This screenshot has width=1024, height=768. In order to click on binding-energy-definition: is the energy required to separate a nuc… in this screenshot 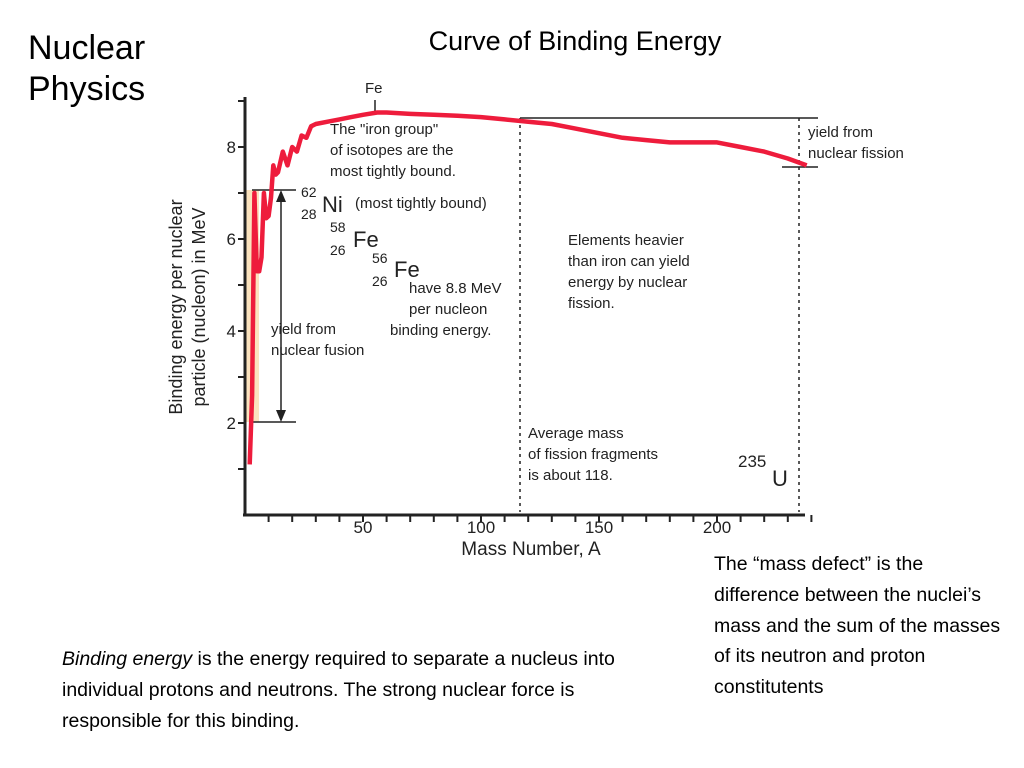, I will do `click(338, 690)`.